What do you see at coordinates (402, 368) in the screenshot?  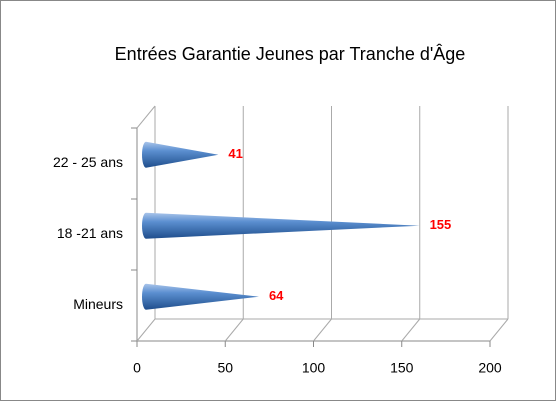 I see `x-tick-label: 150` at bounding box center [402, 368].